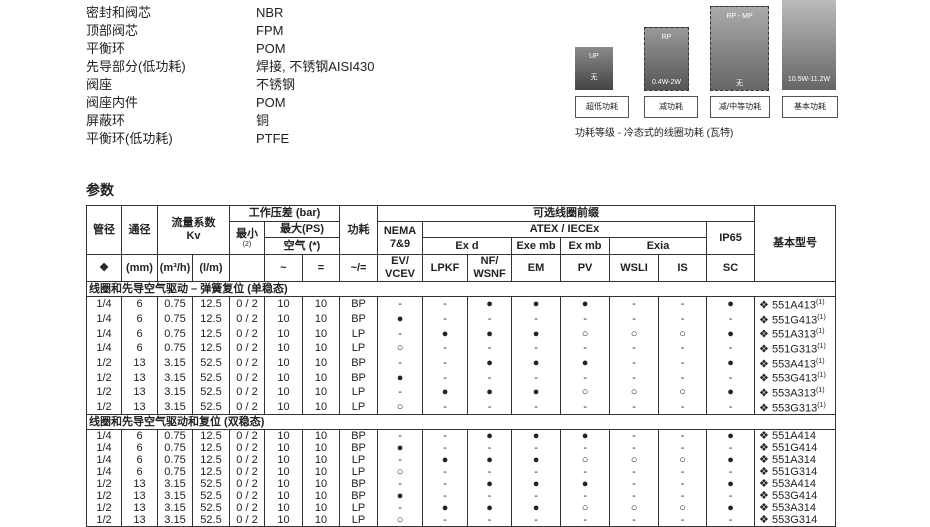 This screenshot has height=527, width=930. What do you see at coordinates (461, 422) in the screenshot?
I see `group-row: 线圈和先导空气驱动和复位 (双稳态)` at bounding box center [461, 422].